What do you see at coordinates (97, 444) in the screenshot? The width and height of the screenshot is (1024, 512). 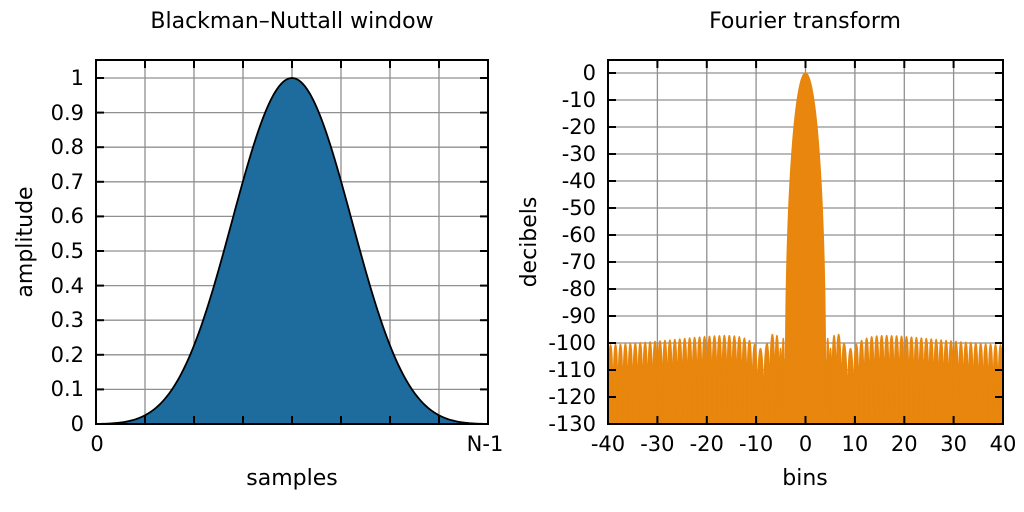 I see `window-x-tick-label: 0` at bounding box center [97, 444].